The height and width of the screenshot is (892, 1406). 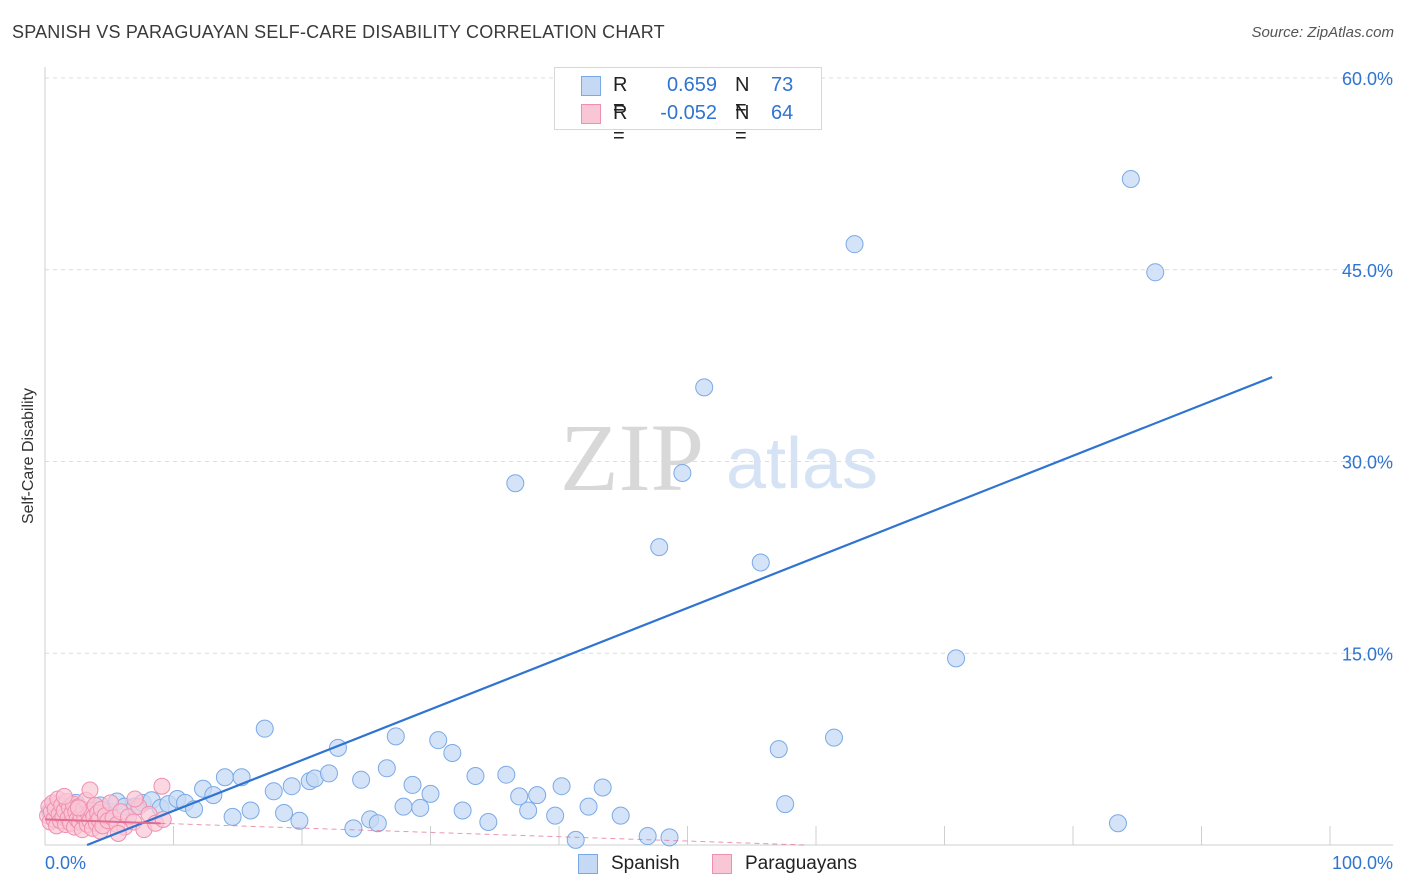 What do you see at coordinates (782, 113) in the screenshot?
I see `paraguayan-n-value: 64` at bounding box center [782, 113].